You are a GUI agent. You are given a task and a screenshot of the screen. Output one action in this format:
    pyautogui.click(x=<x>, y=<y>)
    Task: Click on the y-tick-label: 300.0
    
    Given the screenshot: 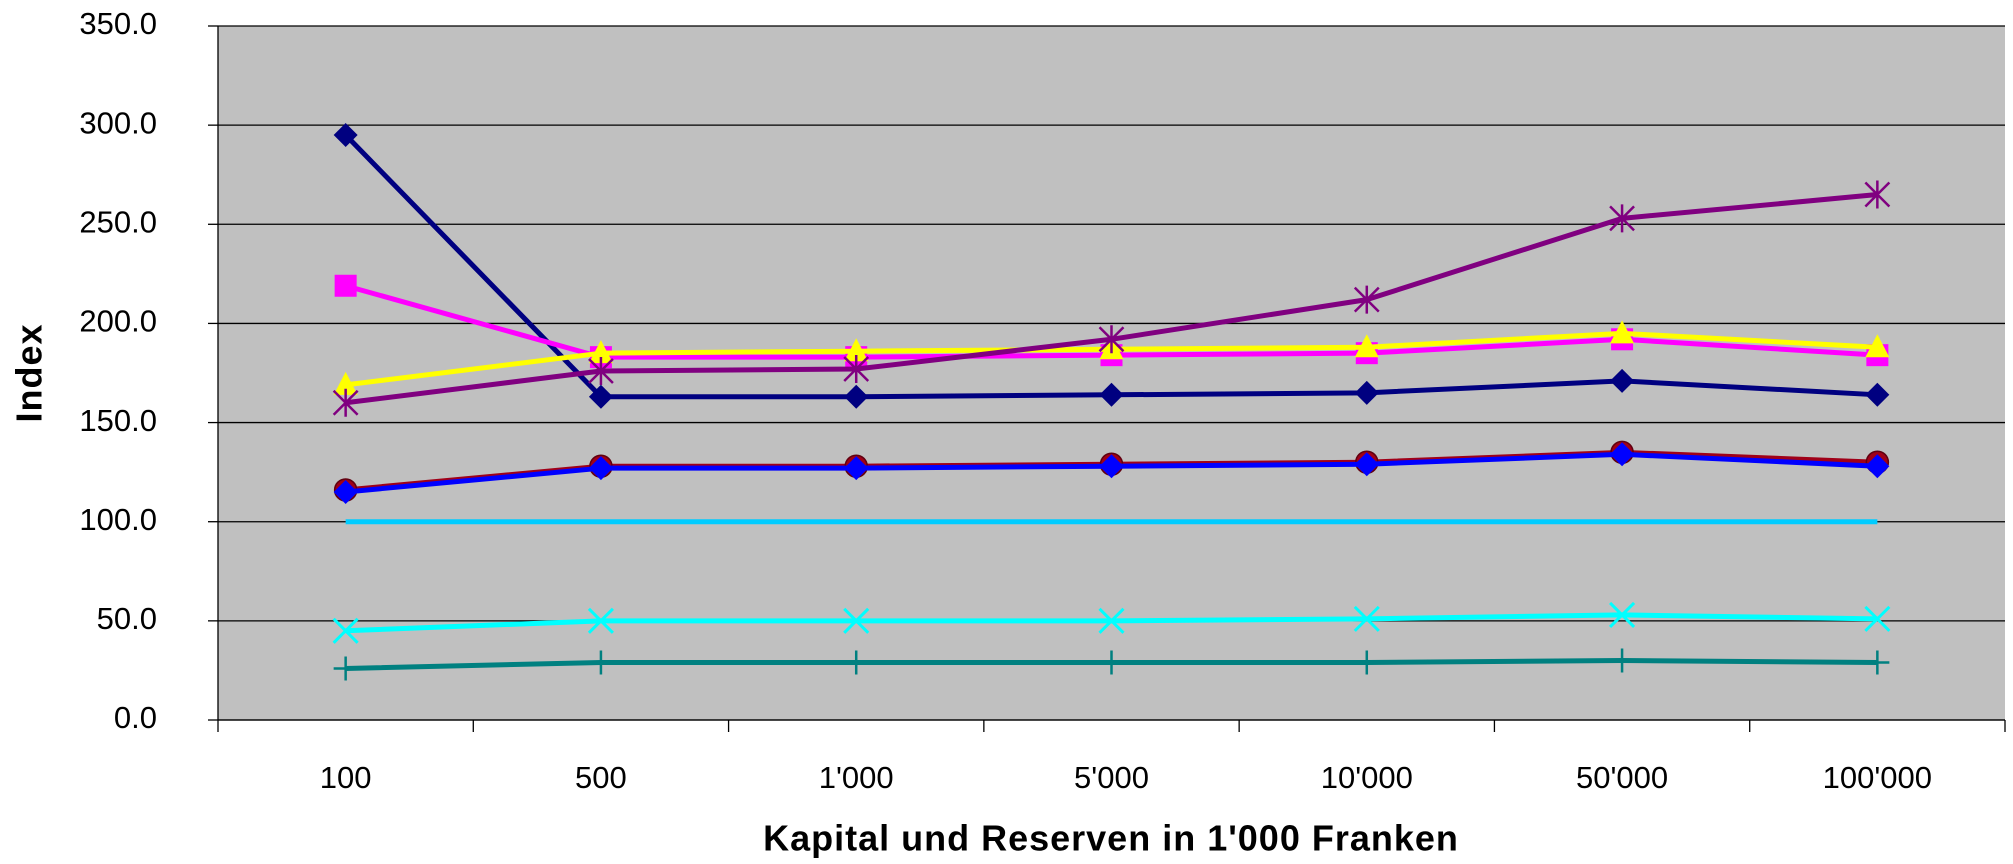 What is the action you would take?
    pyautogui.click(x=118, y=122)
    